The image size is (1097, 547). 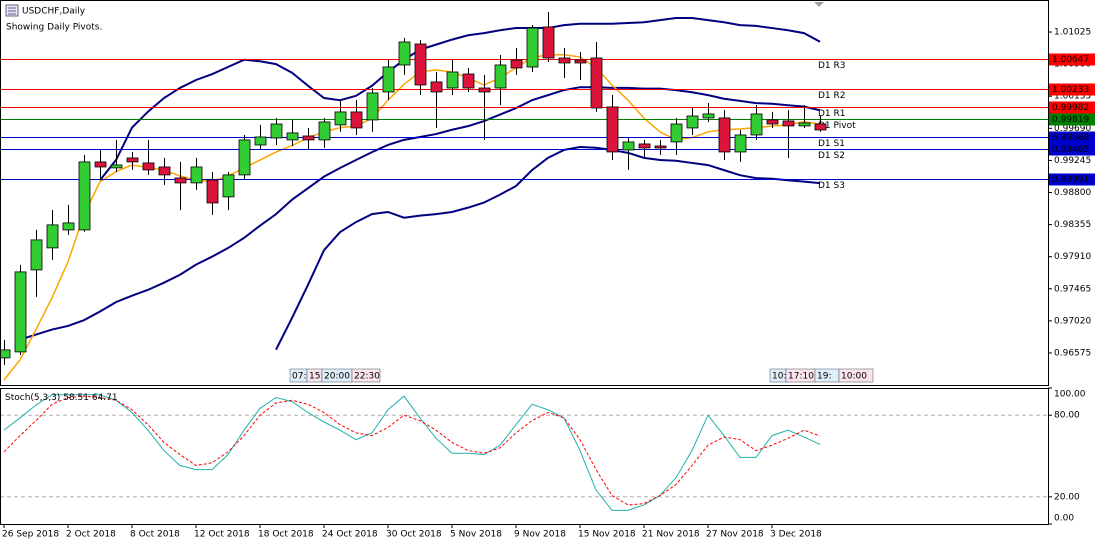 What do you see at coordinates (76, 398) in the screenshot?
I see `stoch-main-value: 58.51` at bounding box center [76, 398].